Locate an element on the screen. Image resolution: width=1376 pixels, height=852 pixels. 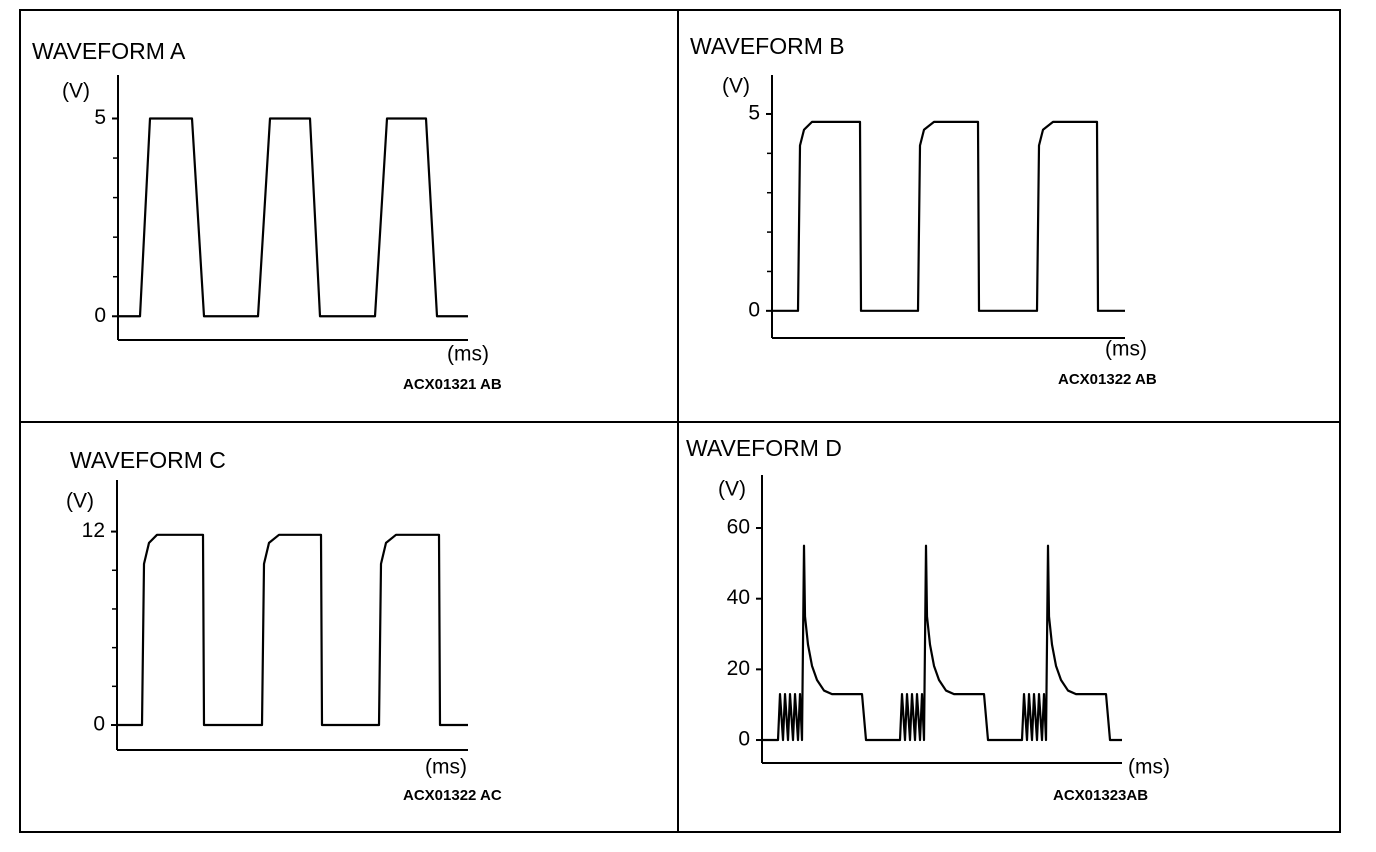
chart-title: WAVEFORM D is located at coordinates (764, 448).